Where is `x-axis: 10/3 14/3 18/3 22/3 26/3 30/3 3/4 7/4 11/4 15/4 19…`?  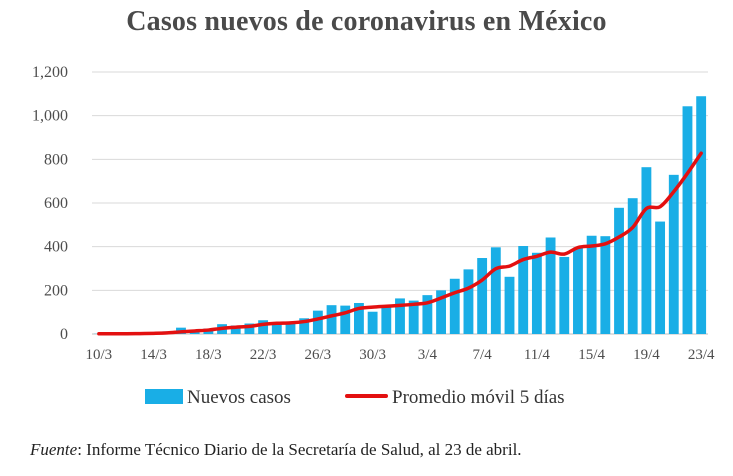
x-axis: 10/3 14/3 18/3 22/3 26/3 30/3 3/4 7/4 11/4 15/4 19… is located at coordinates (400, 355).